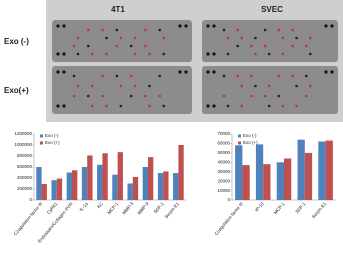 This screenshot has width=343, height=263. I want to click on y-tick-label: 50000, so click(223, 152).